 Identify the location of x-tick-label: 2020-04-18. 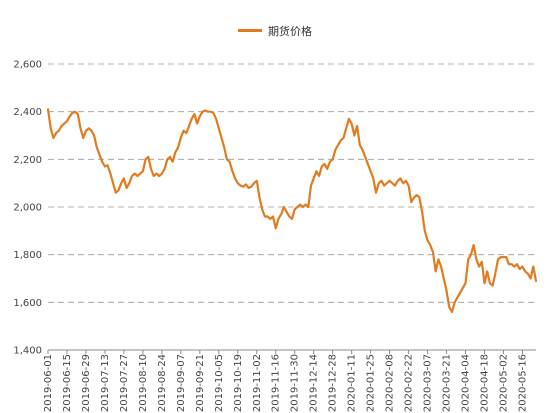
(484, 383).